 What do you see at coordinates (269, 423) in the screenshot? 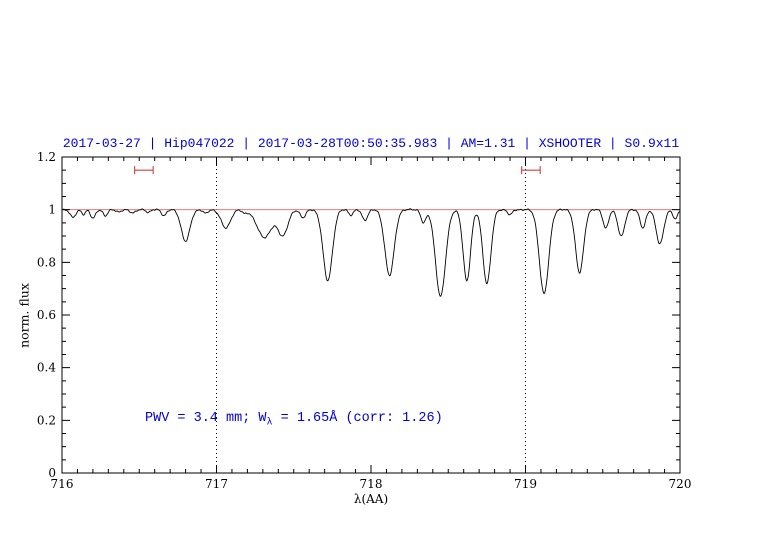
I see `pwv-annotation-lambda-sub: λ` at bounding box center [269, 423].